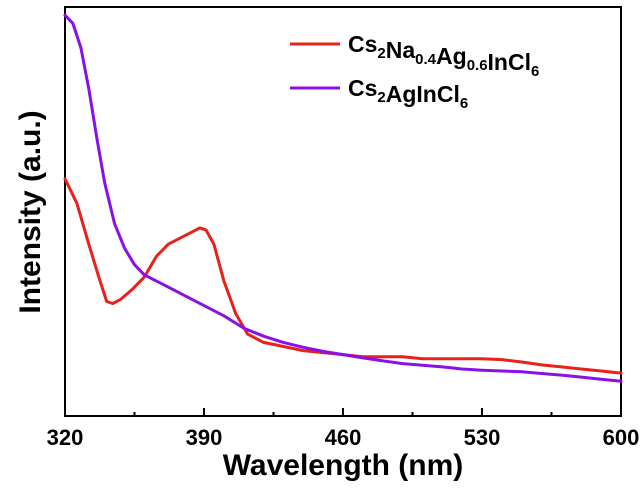  I want to click on y-axis-title: Intensity (a.u.), so click(30, 211).